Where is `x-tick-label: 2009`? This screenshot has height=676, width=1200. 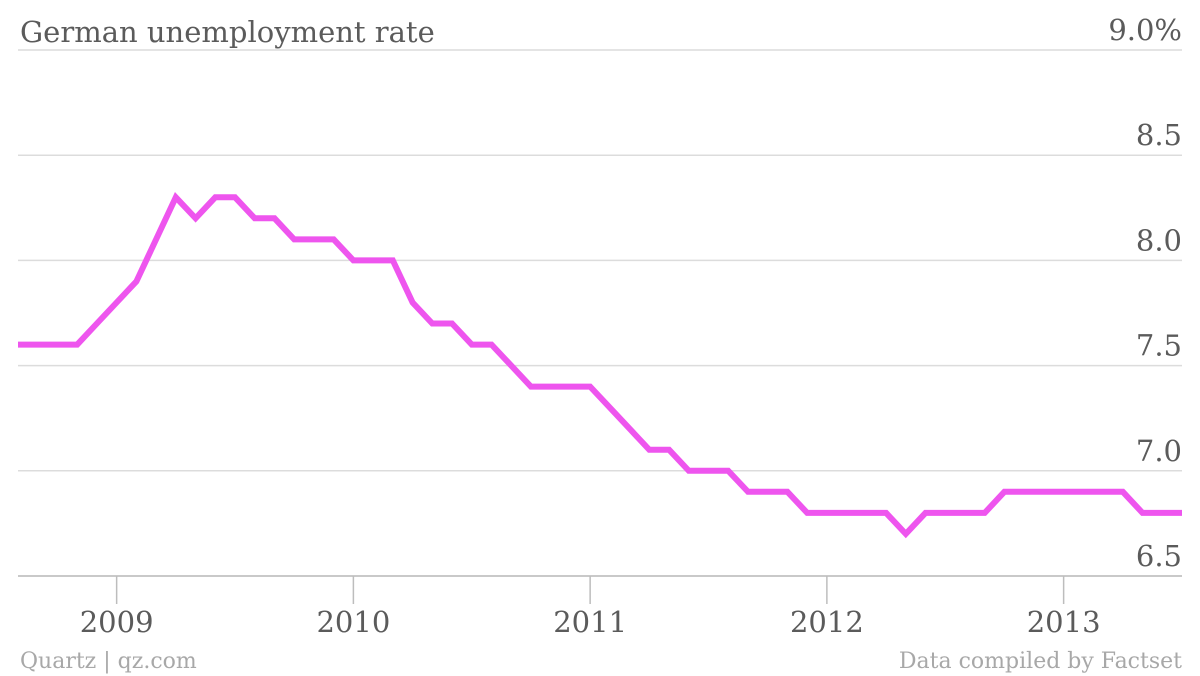
x-tick-label: 2009 is located at coordinates (117, 622).